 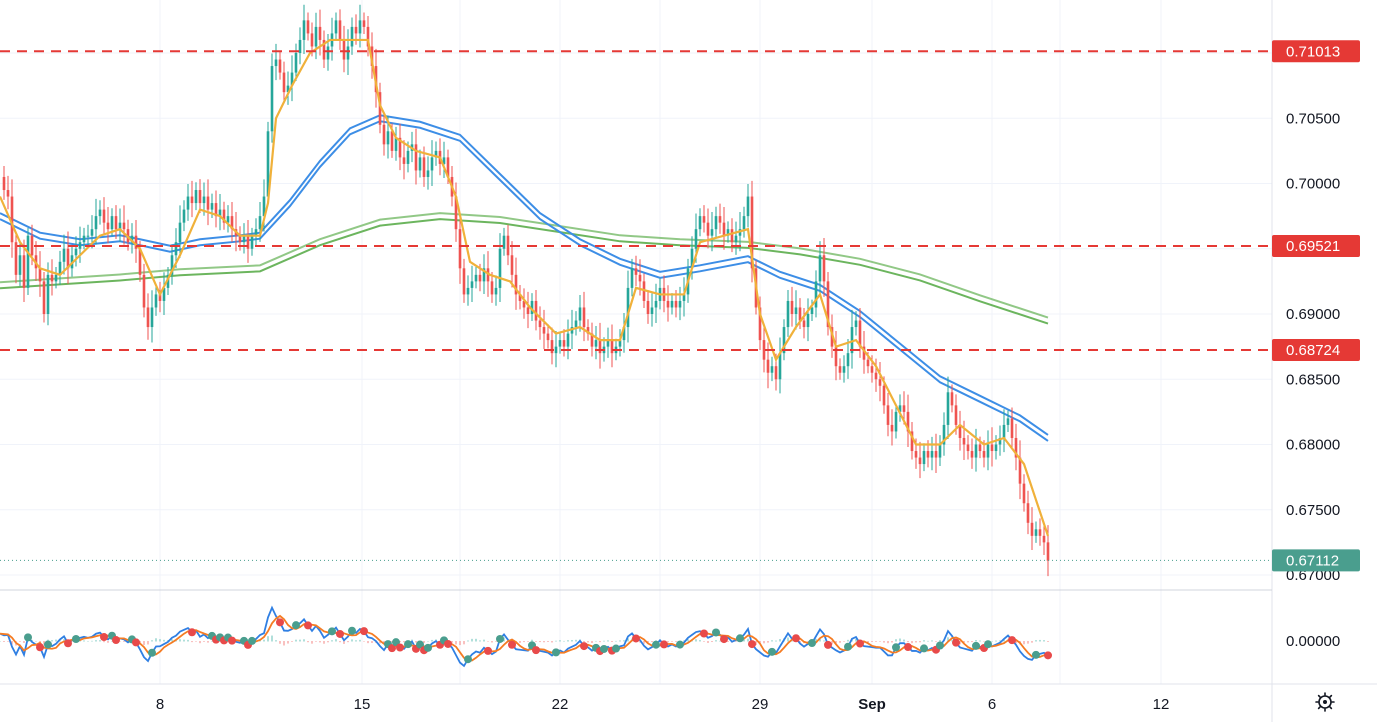 I want to click on settings-gear-icon, so click(x=1325, y=702).